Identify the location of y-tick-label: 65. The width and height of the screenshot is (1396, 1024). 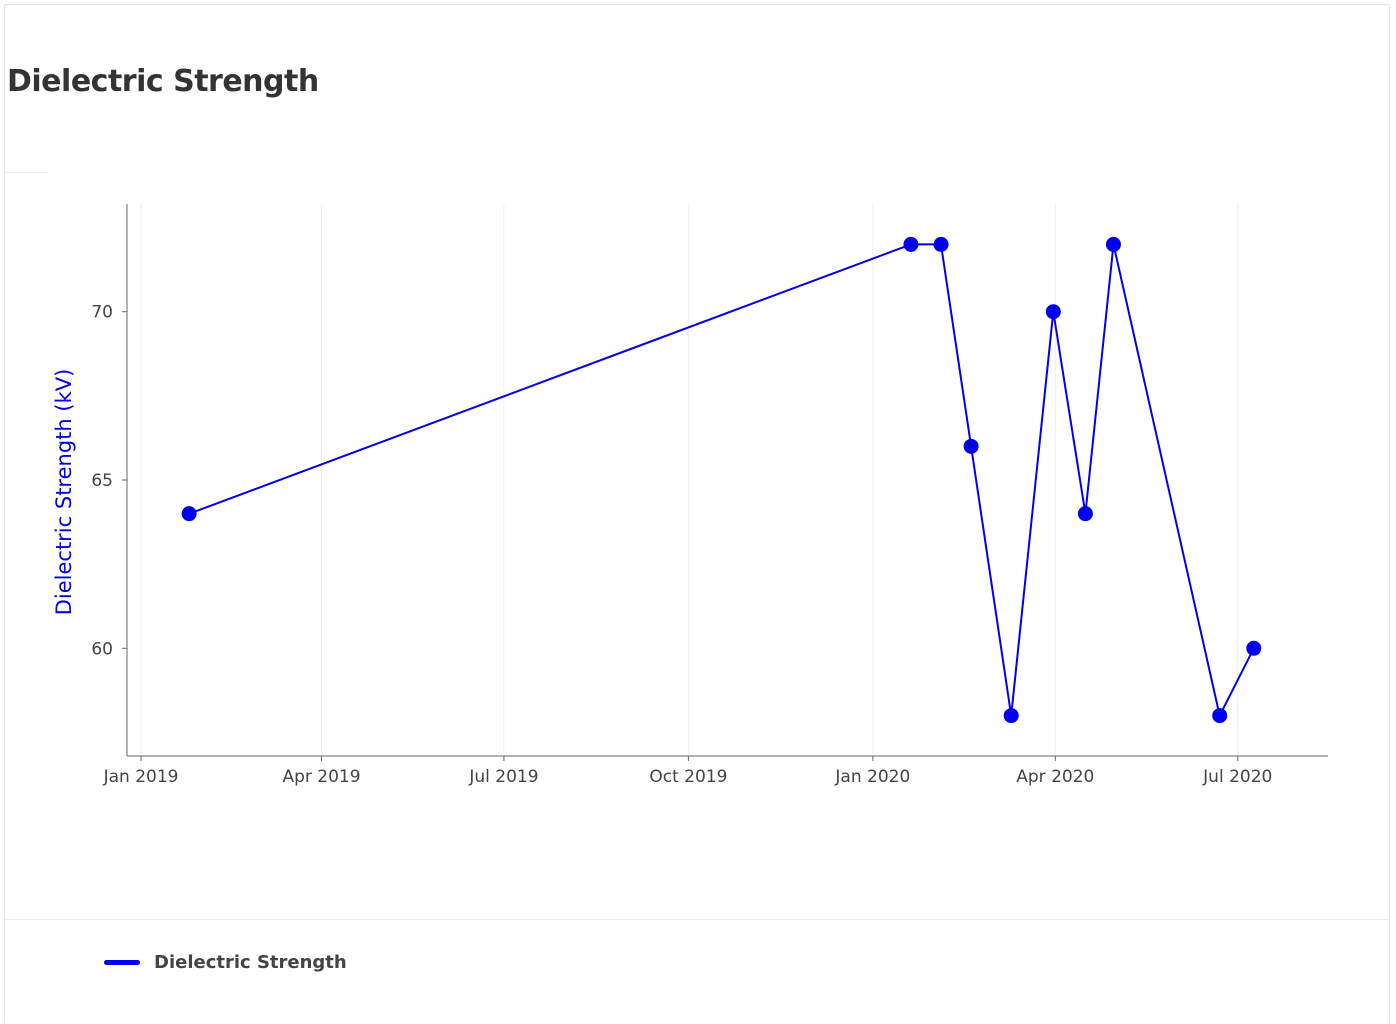
(102, 481).